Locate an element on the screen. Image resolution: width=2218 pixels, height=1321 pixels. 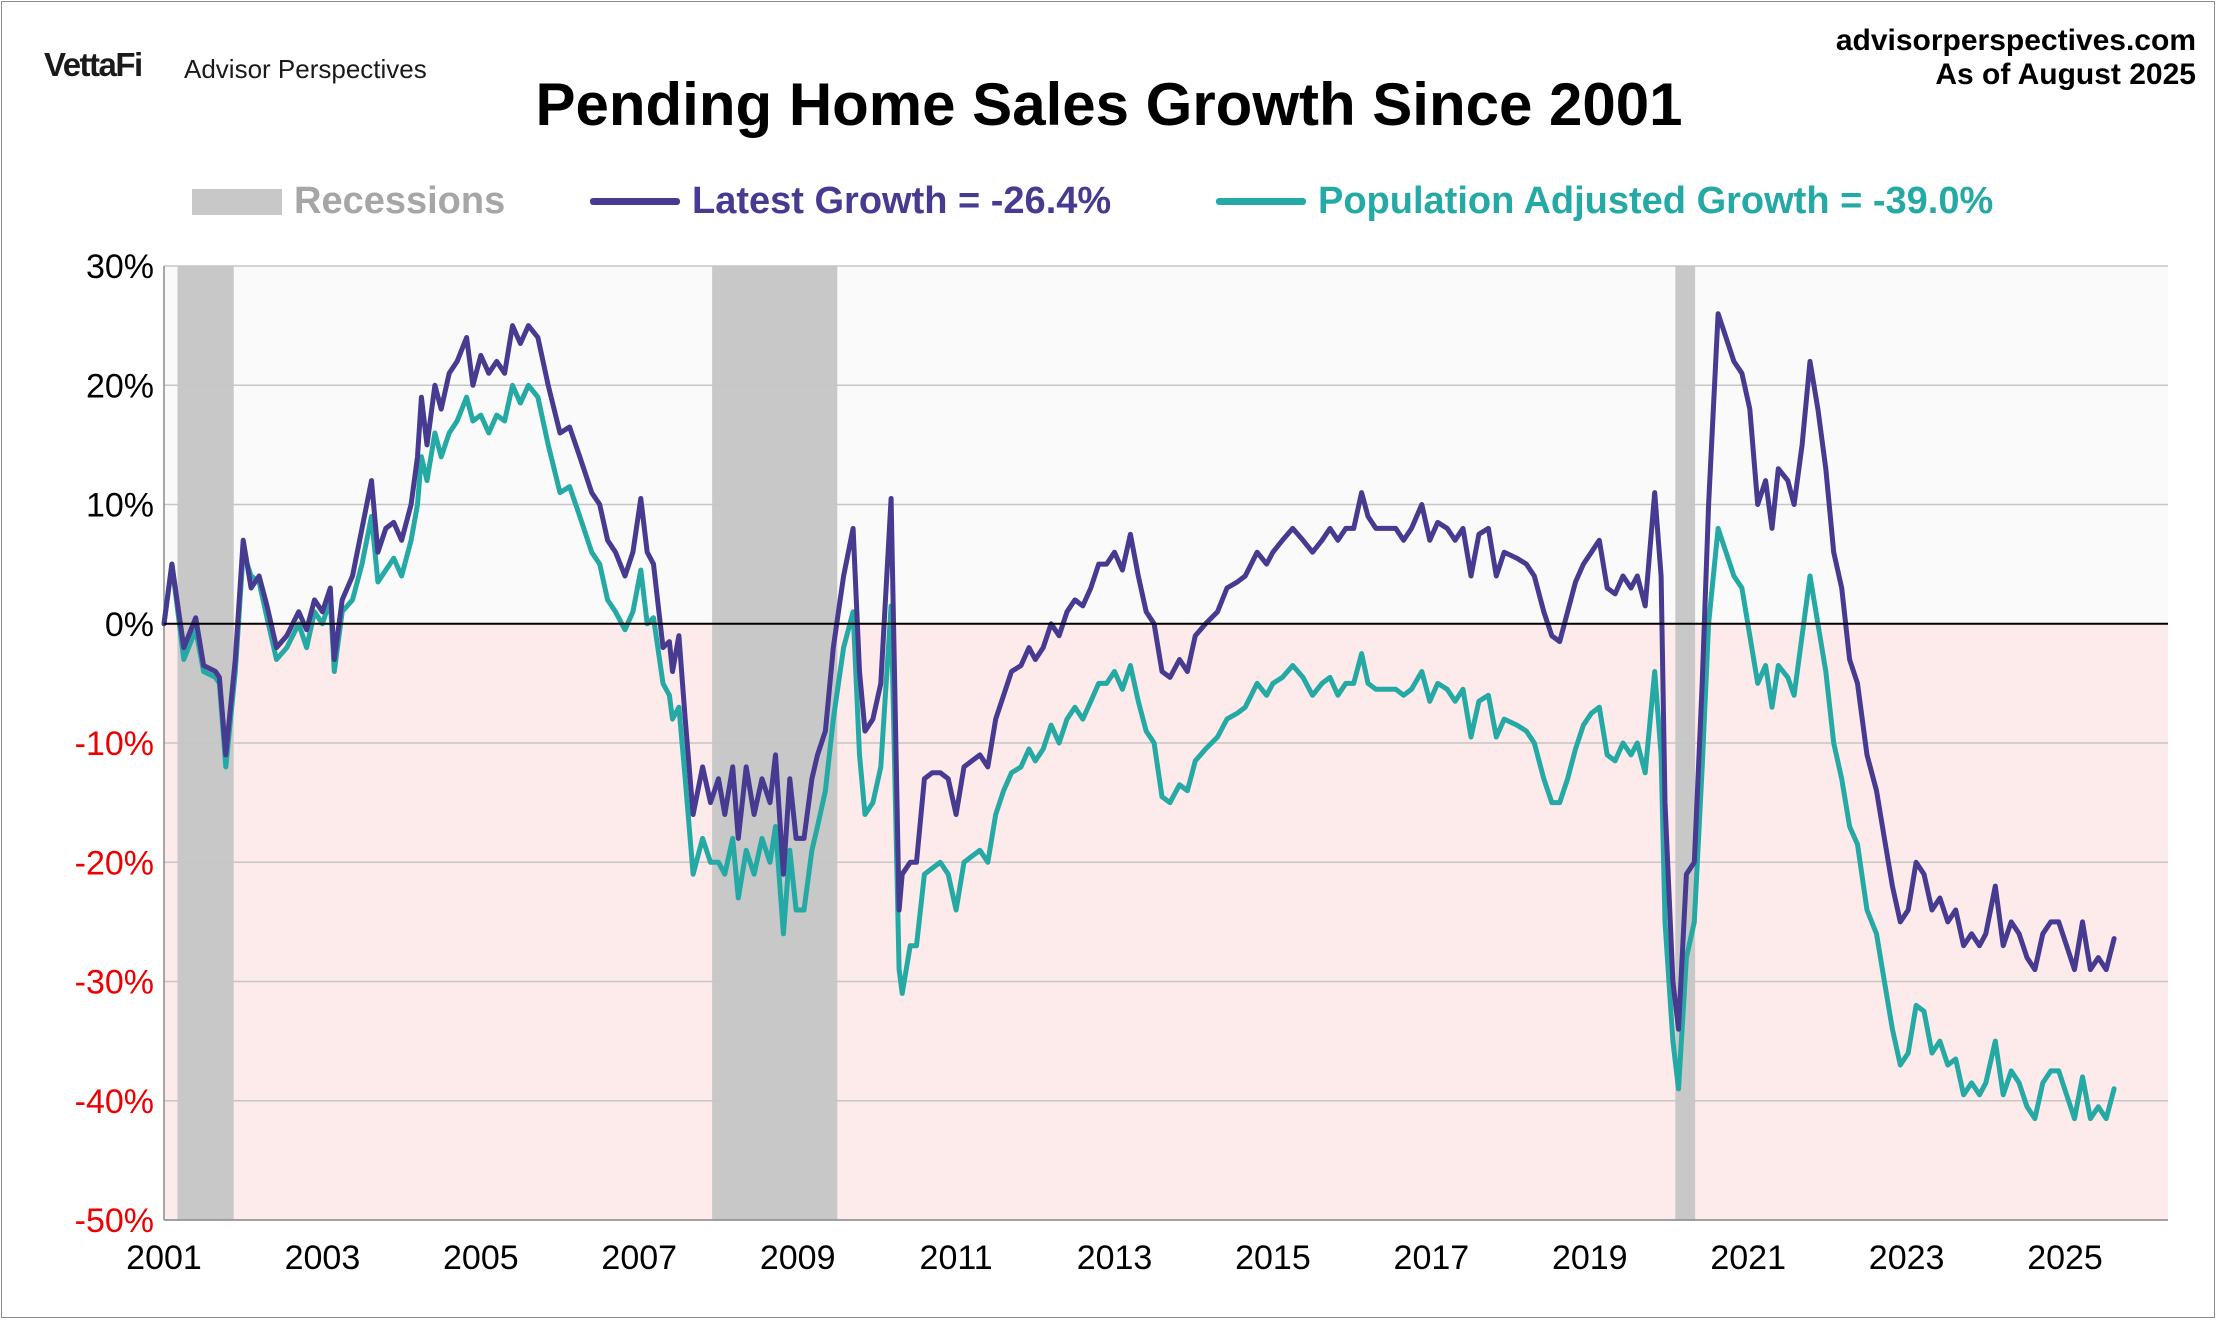
x-tick-label: 2001 is located at coordinates (164, 1258).